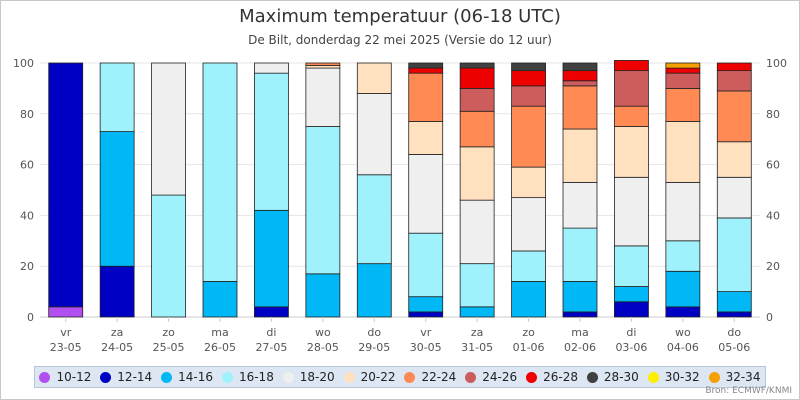 Image resolution: width=800 pixels, height=400 pixels. I want to click on x-tick-label-day: do, so click(374, 332).